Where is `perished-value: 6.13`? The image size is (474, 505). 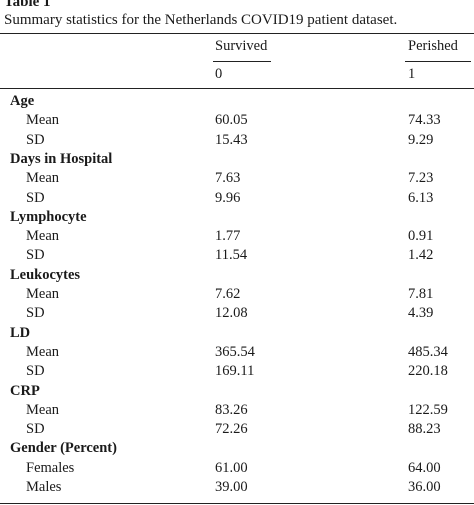
perished-value: 6.13 is located at coordinates (421, 198).